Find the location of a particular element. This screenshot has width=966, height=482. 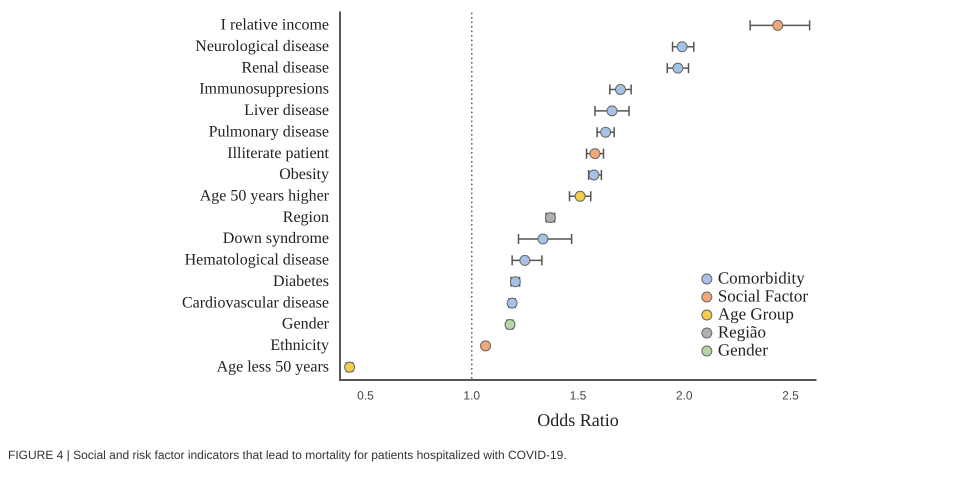

x-tick-label: 0.5 is located at coordinates (365, 395).